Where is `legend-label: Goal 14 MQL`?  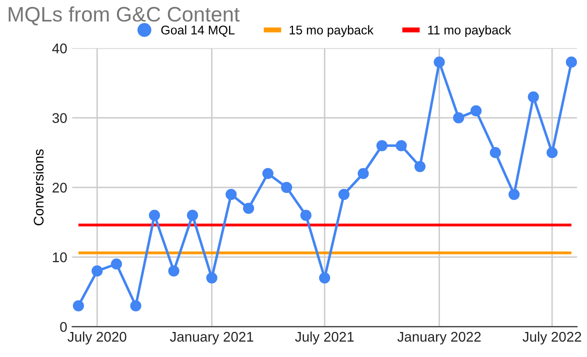
legend-label: Goal 14 MQL is located at coordinates (198, 31).